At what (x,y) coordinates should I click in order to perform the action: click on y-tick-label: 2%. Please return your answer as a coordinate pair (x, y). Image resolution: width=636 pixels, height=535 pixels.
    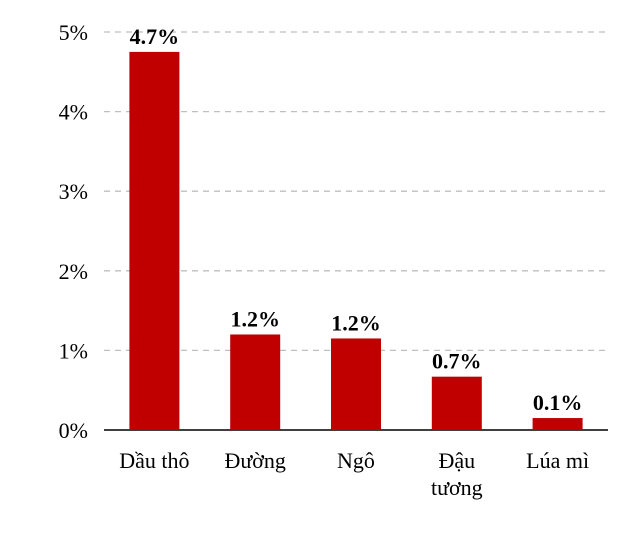
    Looking at the image, I should click on (73, 271).